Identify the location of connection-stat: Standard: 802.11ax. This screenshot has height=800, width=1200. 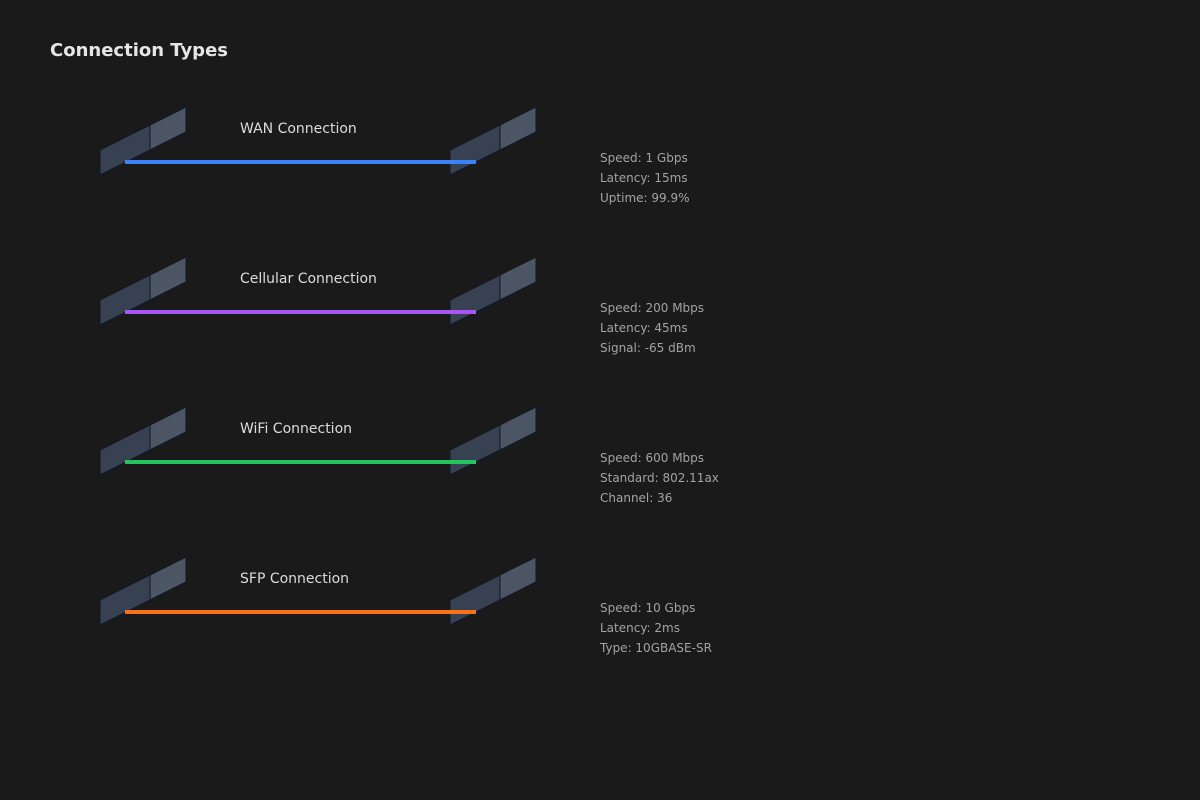
(659, 478).